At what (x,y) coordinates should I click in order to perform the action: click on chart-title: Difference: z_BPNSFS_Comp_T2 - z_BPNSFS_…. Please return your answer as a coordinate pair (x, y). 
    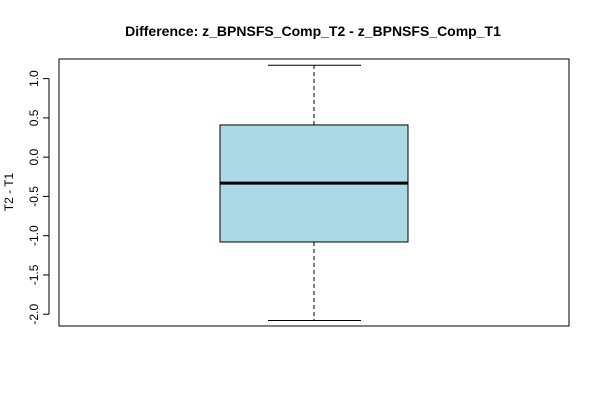
    Looking at the image, I should click on (313, 31).